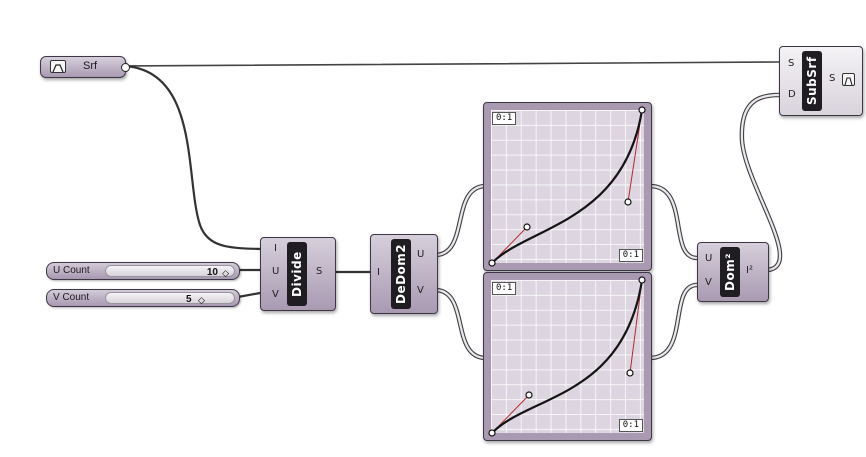 Image resolution: width=866 pixels, height=457 pixels. Describe the element at coordinates (201, 300) in the screenshot. I see `v-count-handle-icon: ◇` at that location.